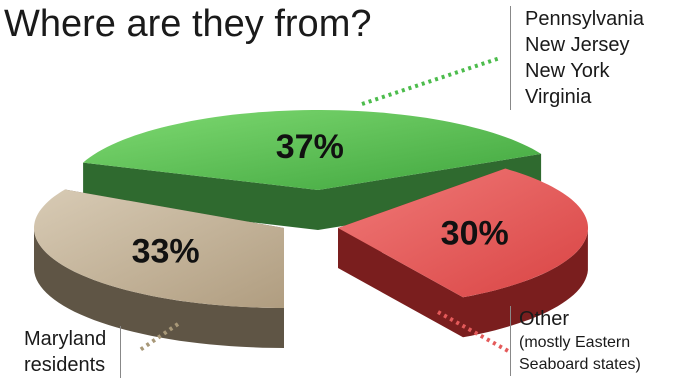  What do you see at coordinates (544, 319) in the screenshot?
I see `legend-red-title: Other` at bounding box center [544, 319].